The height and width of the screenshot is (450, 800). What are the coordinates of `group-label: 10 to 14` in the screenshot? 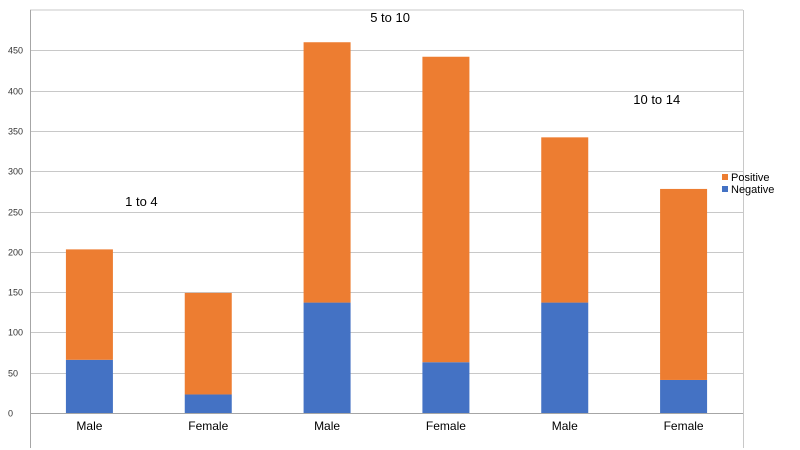 It's located at (656, 99).